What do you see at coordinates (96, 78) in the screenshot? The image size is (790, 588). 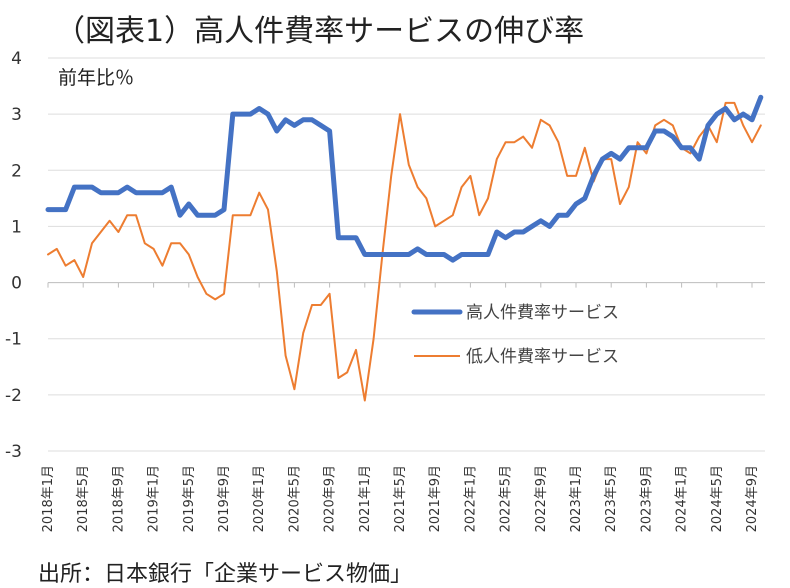 I see `y-axis-label: 前年比％` at bounding box center [96, 78].